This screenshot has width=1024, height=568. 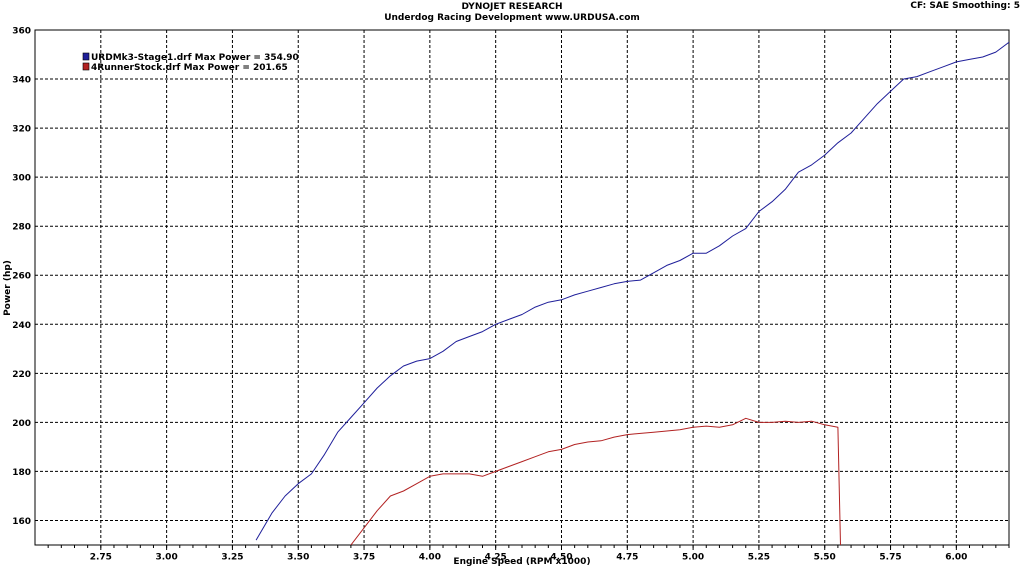 What do you see at coordinates (21, 326) in the screenshot?
I see `y-tick-label: 240` at bounding box center [21, 326].